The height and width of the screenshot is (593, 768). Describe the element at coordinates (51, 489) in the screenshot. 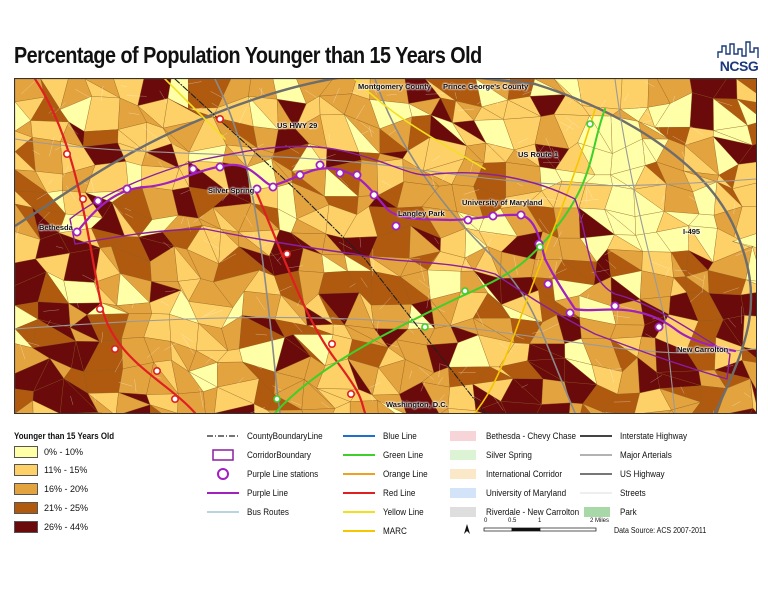

I see `legend-class-3: 16% - 20%` at that location.